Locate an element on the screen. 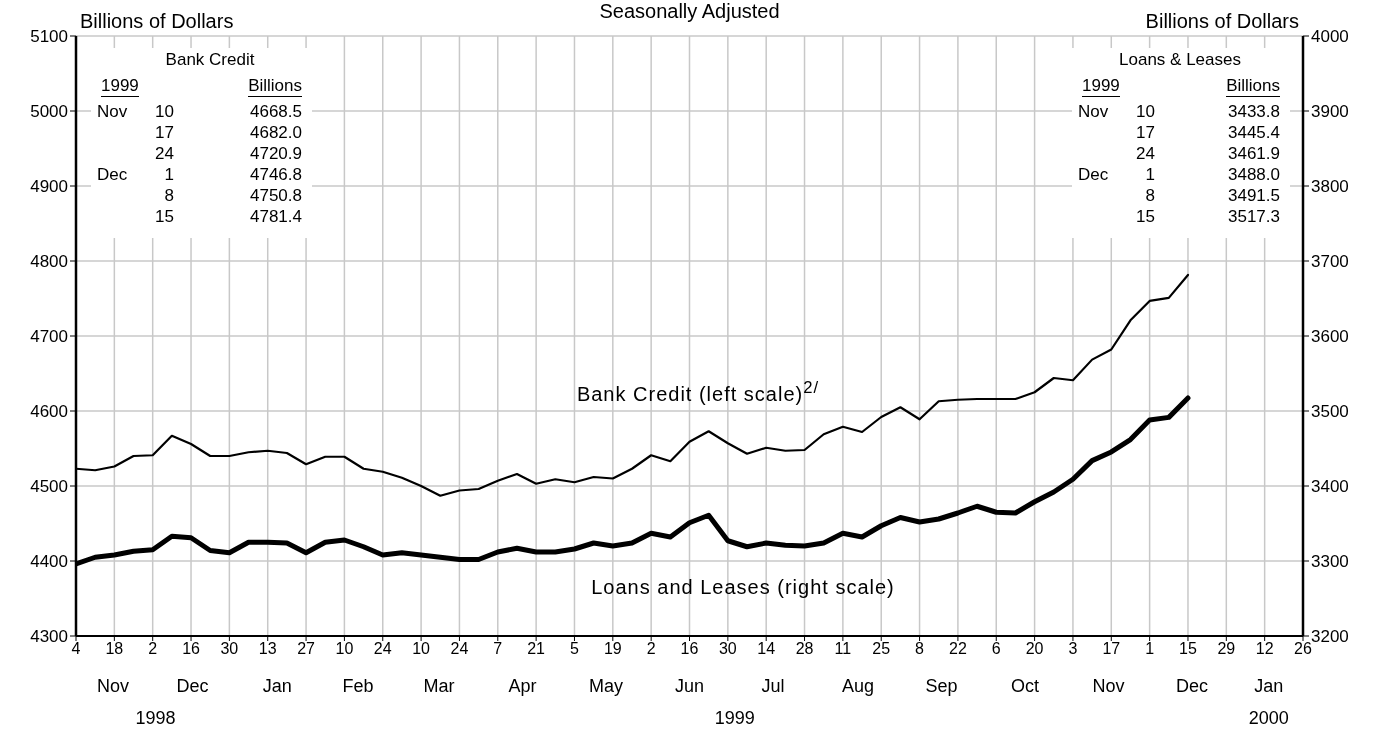  x-tick-label: 17 is located at coordinates (1111, 649).